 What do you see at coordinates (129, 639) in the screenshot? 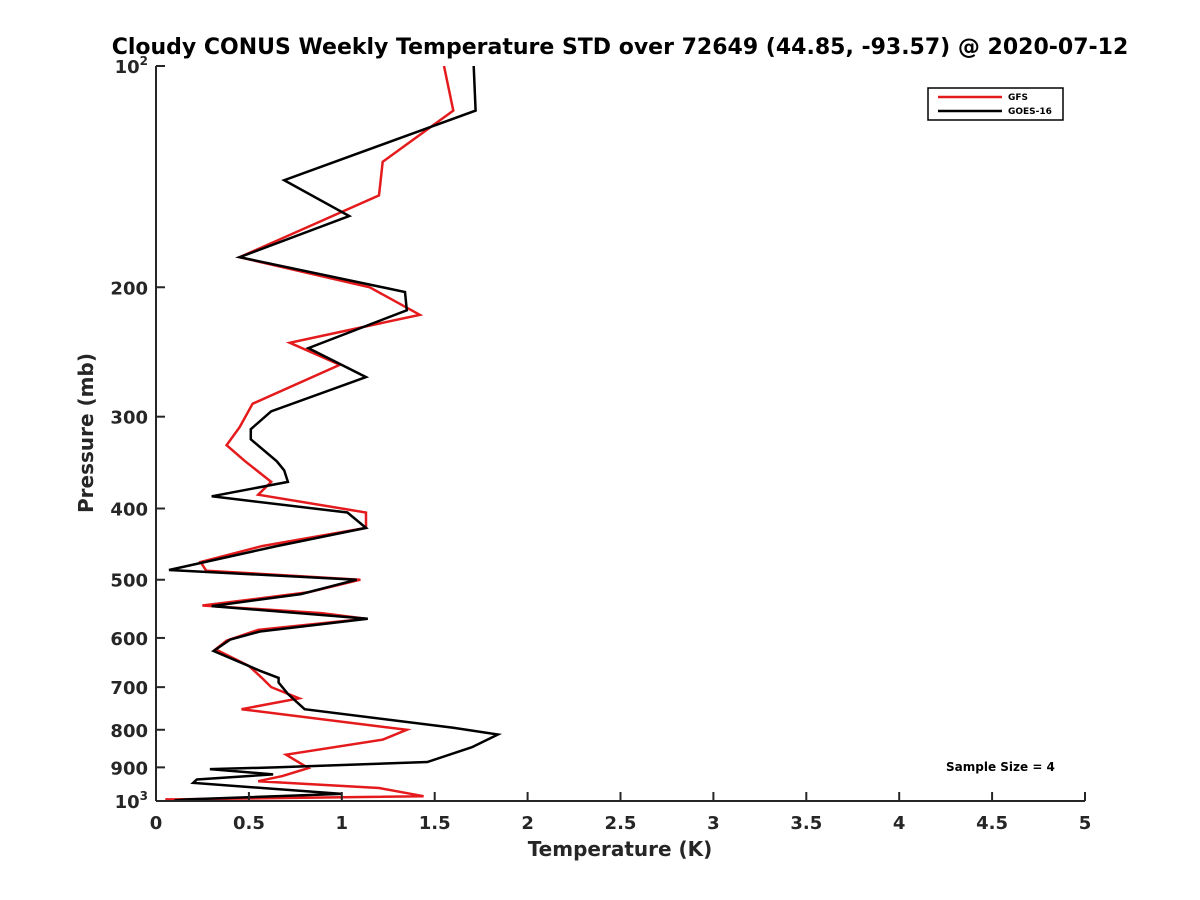
I see `y-tick-label: 600` at bounding box center [129, 639].